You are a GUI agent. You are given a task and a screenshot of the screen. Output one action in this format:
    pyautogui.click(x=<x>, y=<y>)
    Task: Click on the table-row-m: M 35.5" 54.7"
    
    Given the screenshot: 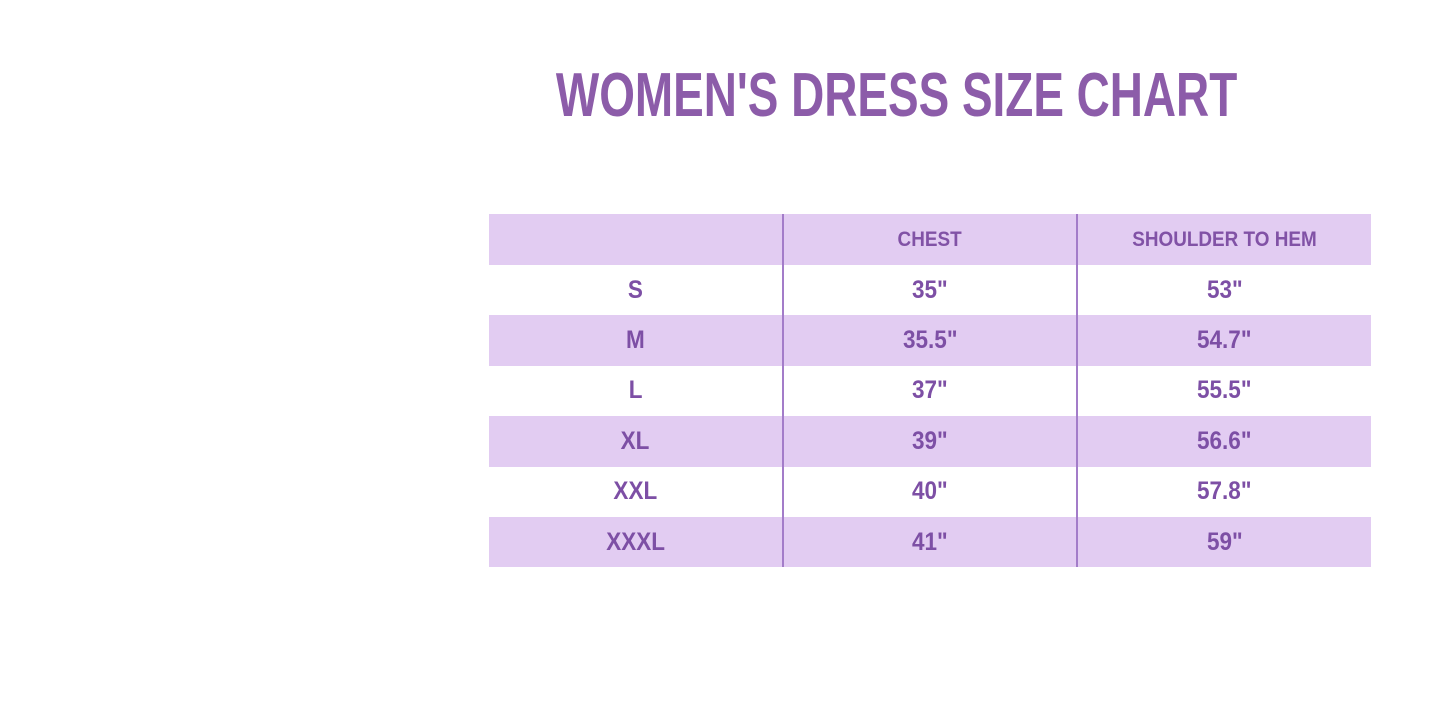 What is the action you would take?
    pyautogui.click(x=930, y=340)
    